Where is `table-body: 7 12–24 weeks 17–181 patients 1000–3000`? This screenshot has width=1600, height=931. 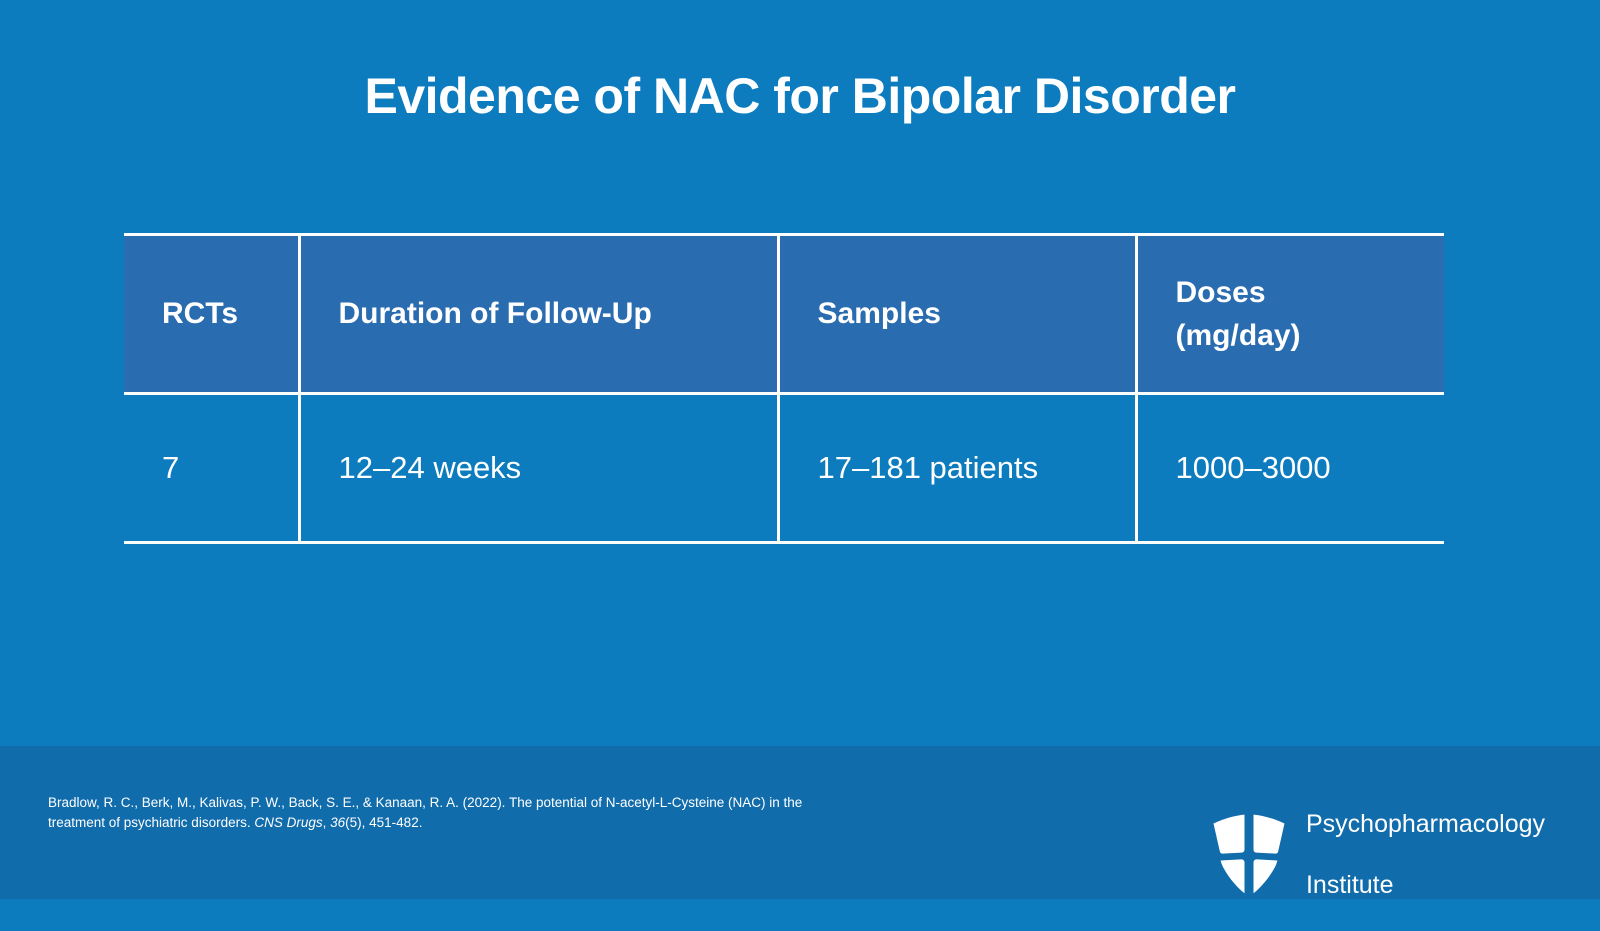 table-body: 7 12–24 weeks 17–181 patients 1000–3000 is located at coordinates (784, 468).